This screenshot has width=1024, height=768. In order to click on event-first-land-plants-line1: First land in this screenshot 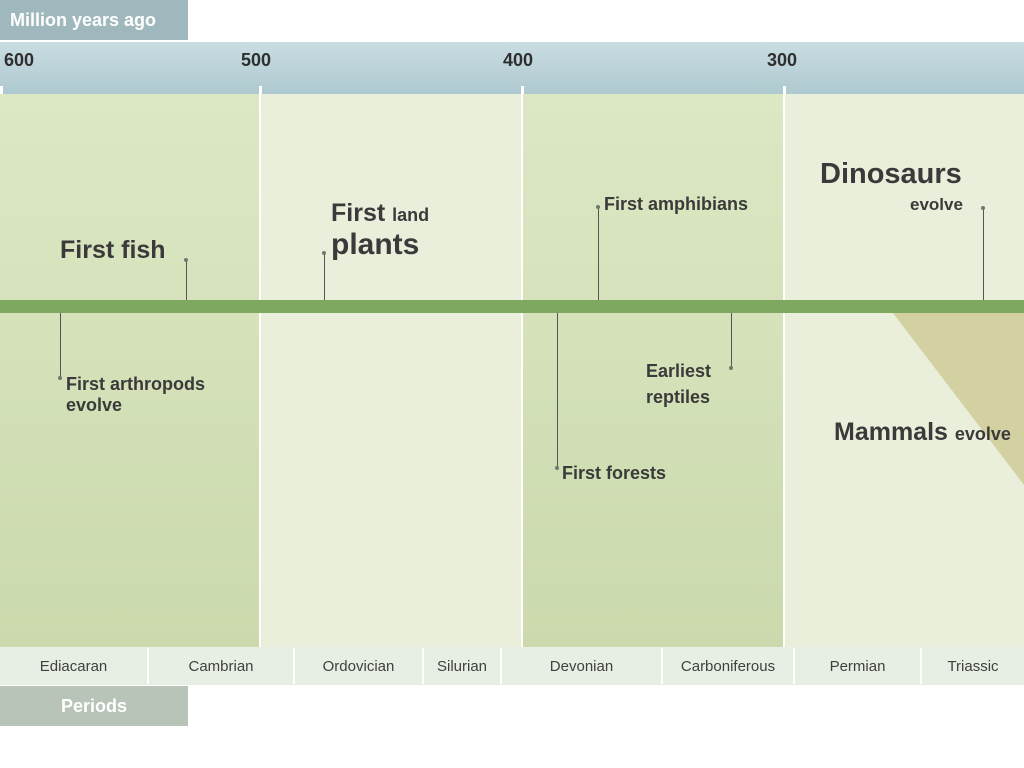, I will do `click(380, 213)`.